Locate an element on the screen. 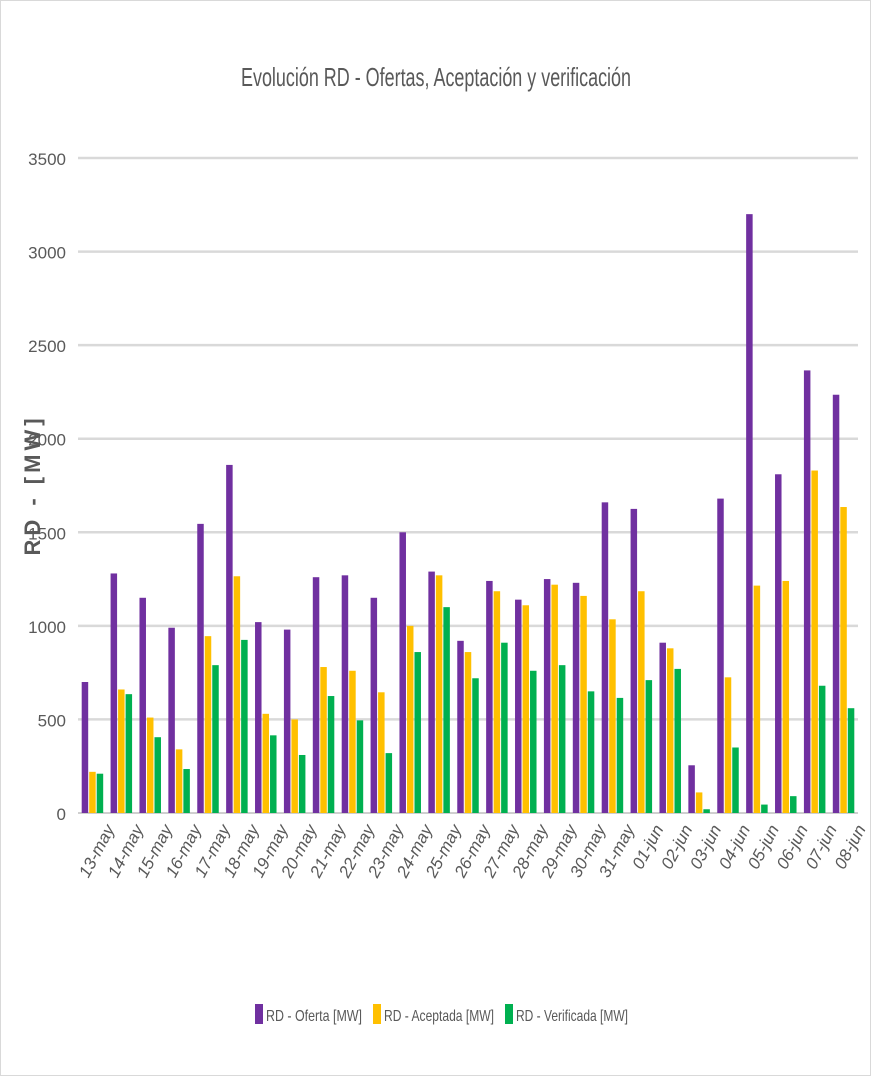  y-tick-label: 1000 is located at coordinates (47, 627).